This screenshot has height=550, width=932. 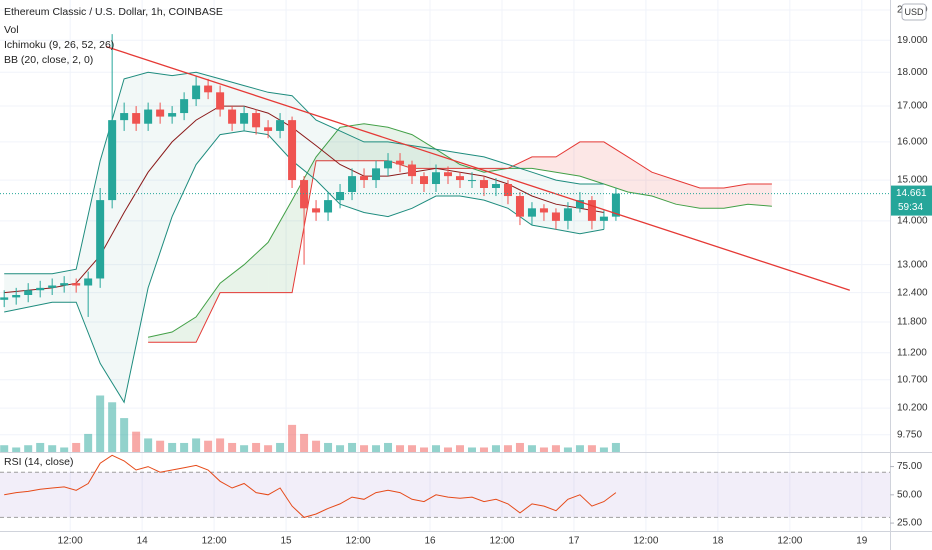 I want to click on indicator-label: BB (20, close, 2, 0), so click(x=48, y=60).